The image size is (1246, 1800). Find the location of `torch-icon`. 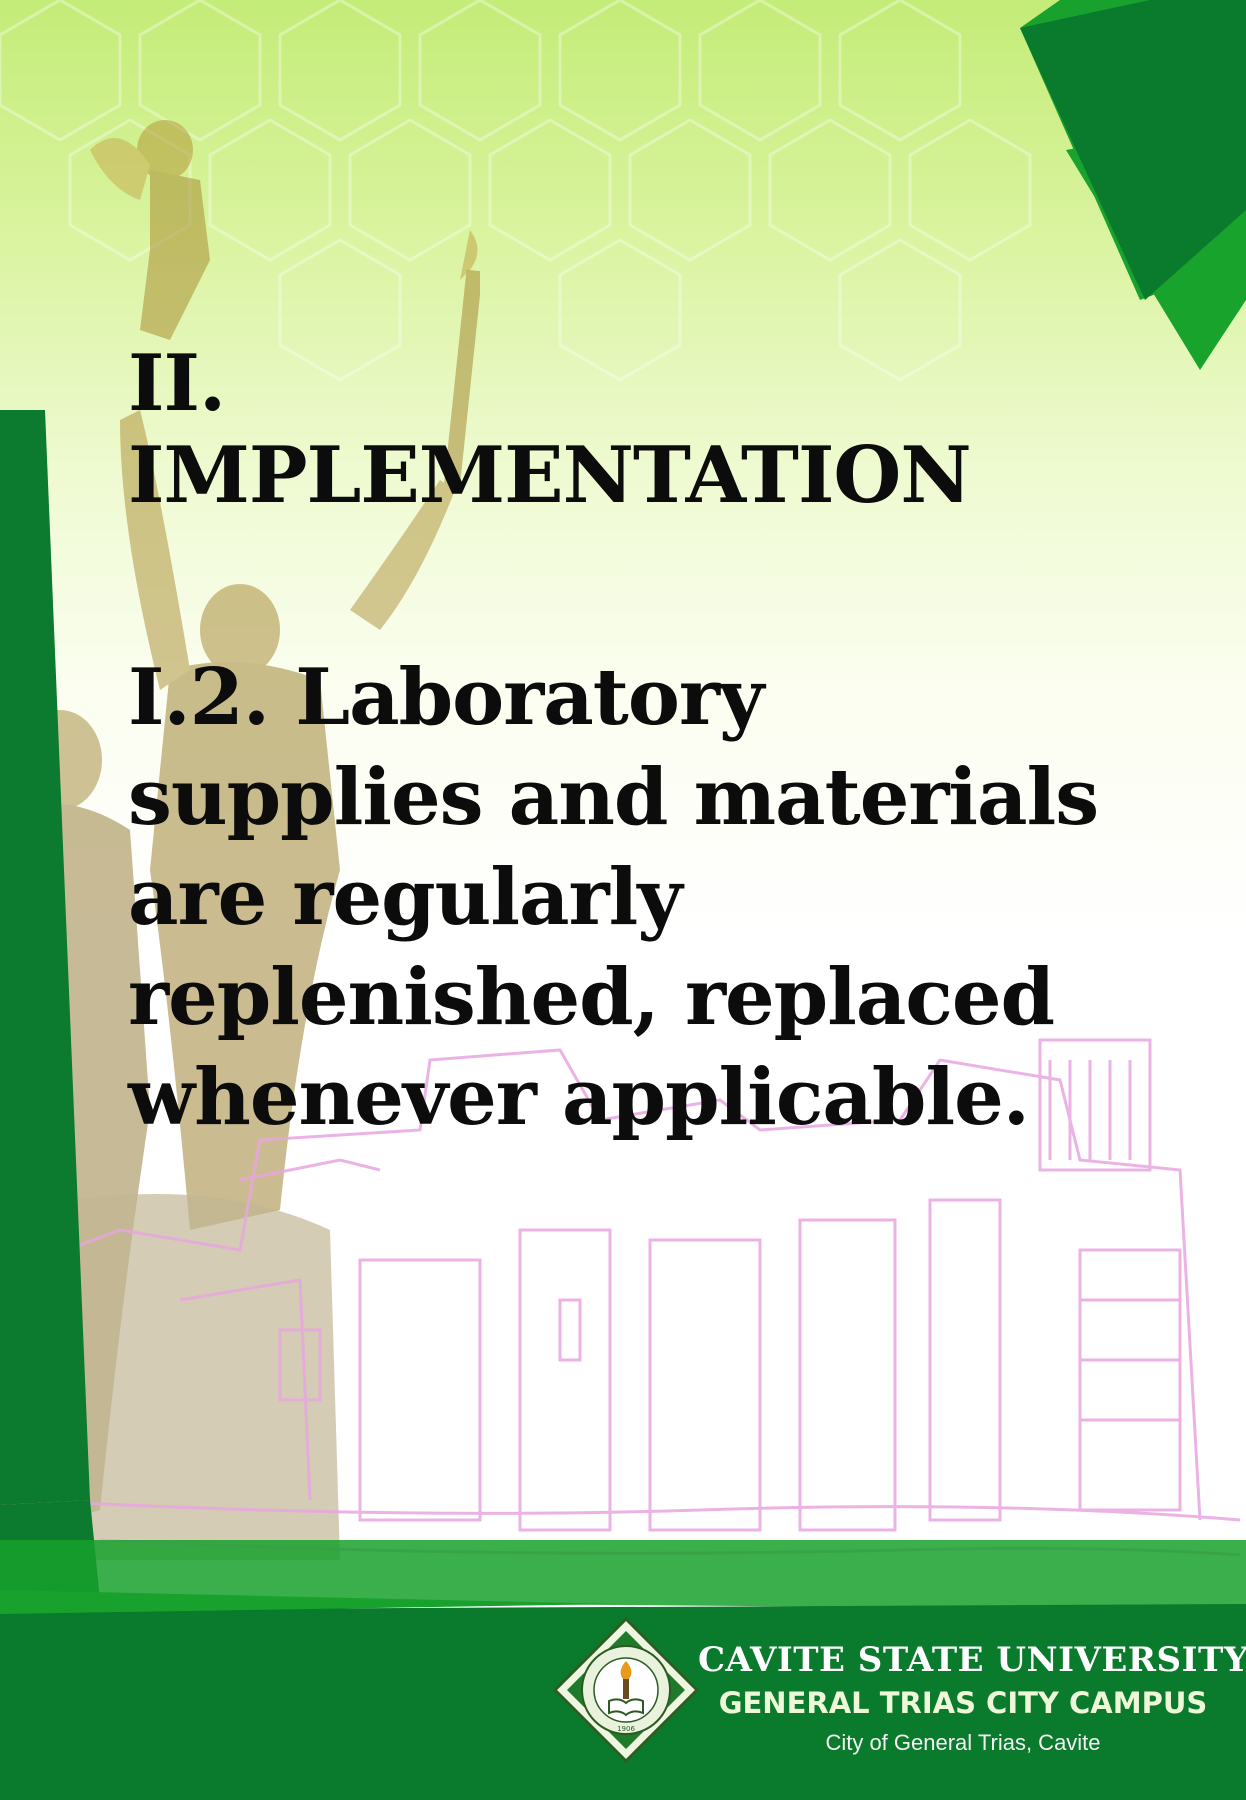

torch-icon is located at coordinates (626, 1680).